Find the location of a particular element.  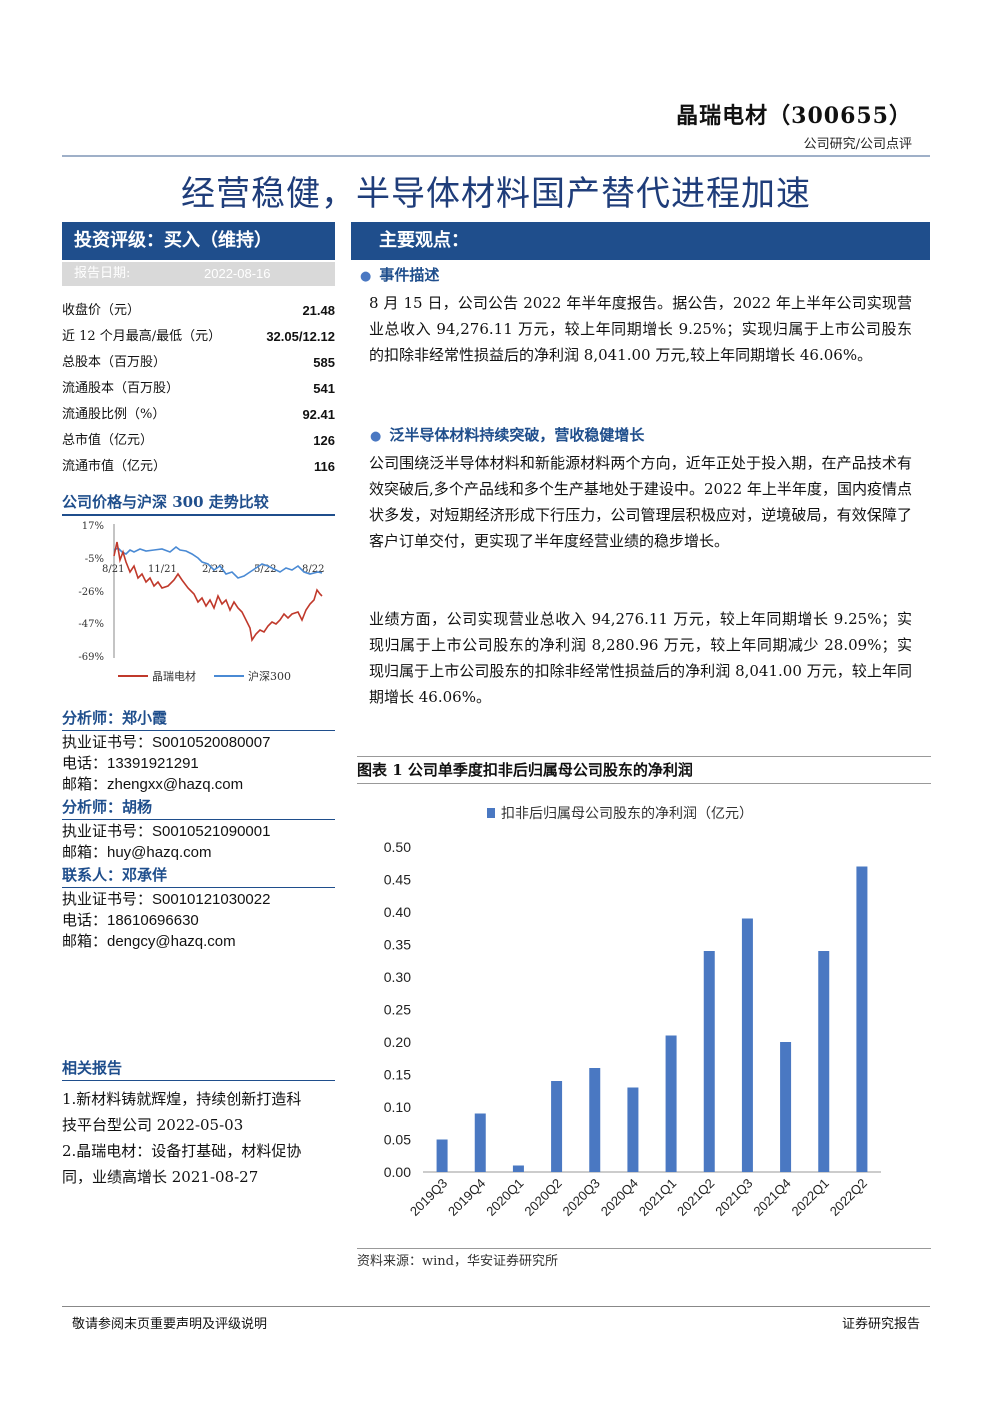

stat-value: 585 is located at coordinates (324, 362).